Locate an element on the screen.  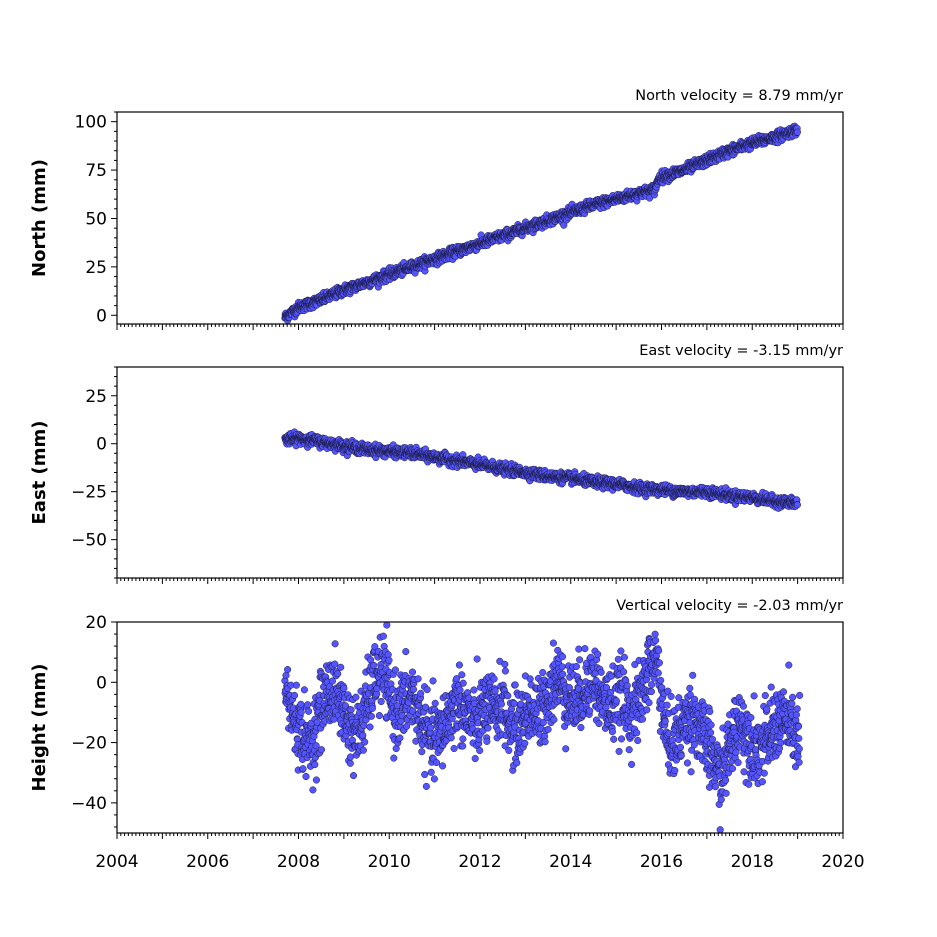
north-points is located at coordinates (541, 223).